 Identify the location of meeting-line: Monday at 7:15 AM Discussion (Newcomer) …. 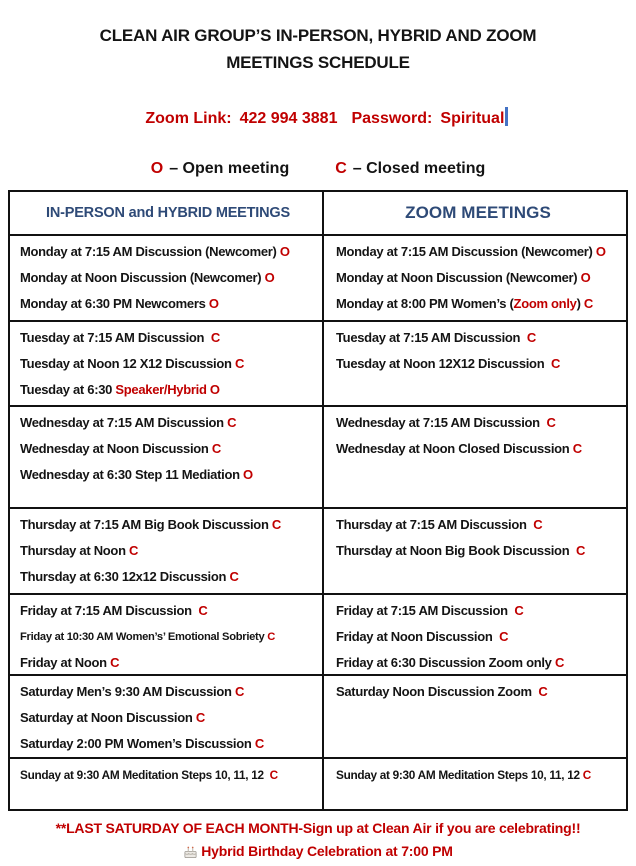
(478, 252).